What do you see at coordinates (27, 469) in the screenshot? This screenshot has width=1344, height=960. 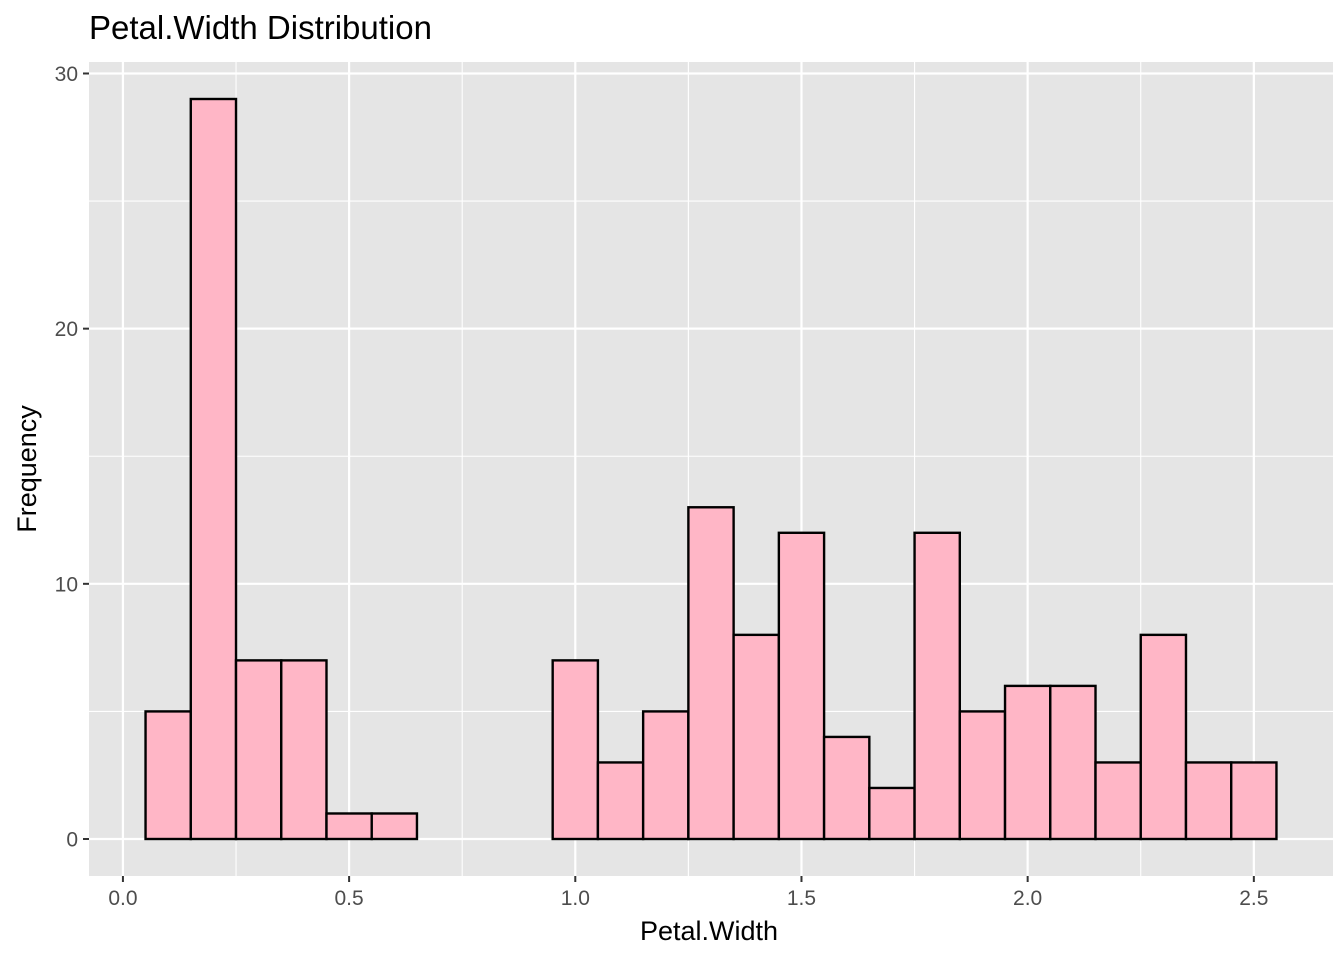 I see `y-axis-title: Frequency` at bounding box center [27, 469].